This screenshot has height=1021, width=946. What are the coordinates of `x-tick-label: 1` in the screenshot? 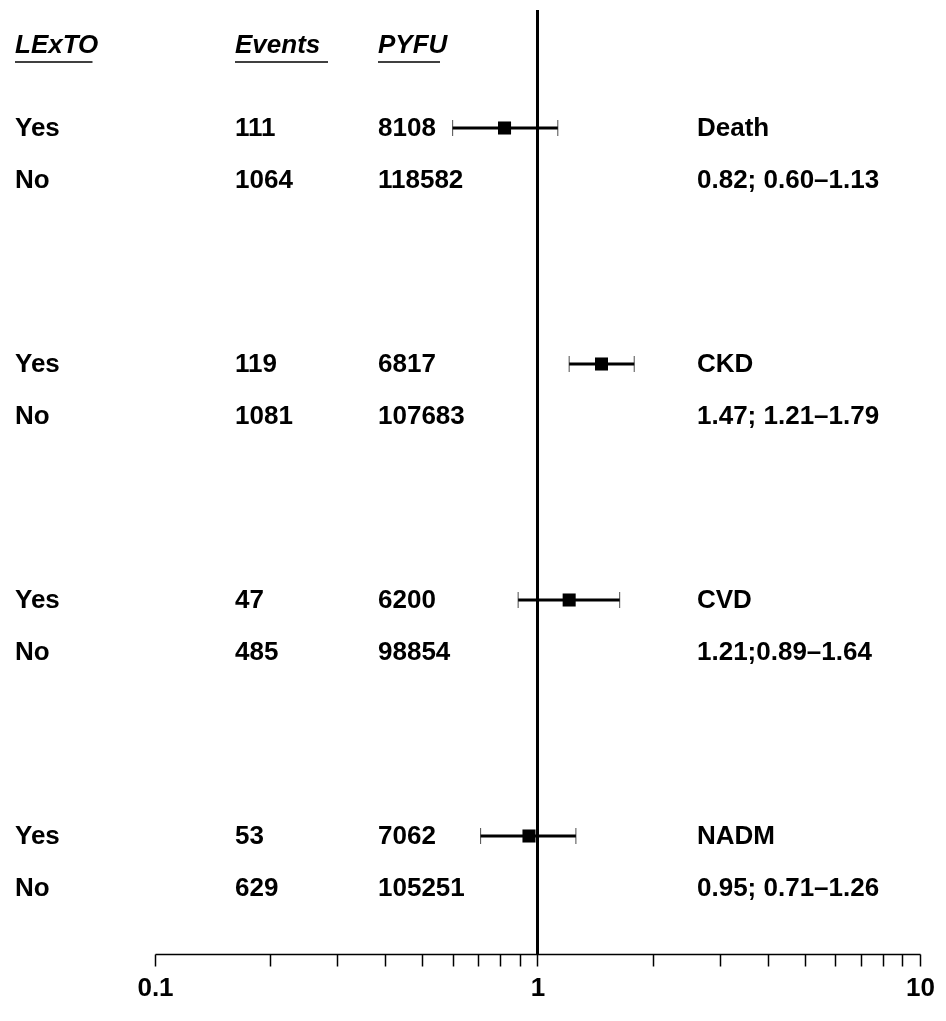 It's located at (538, 986).